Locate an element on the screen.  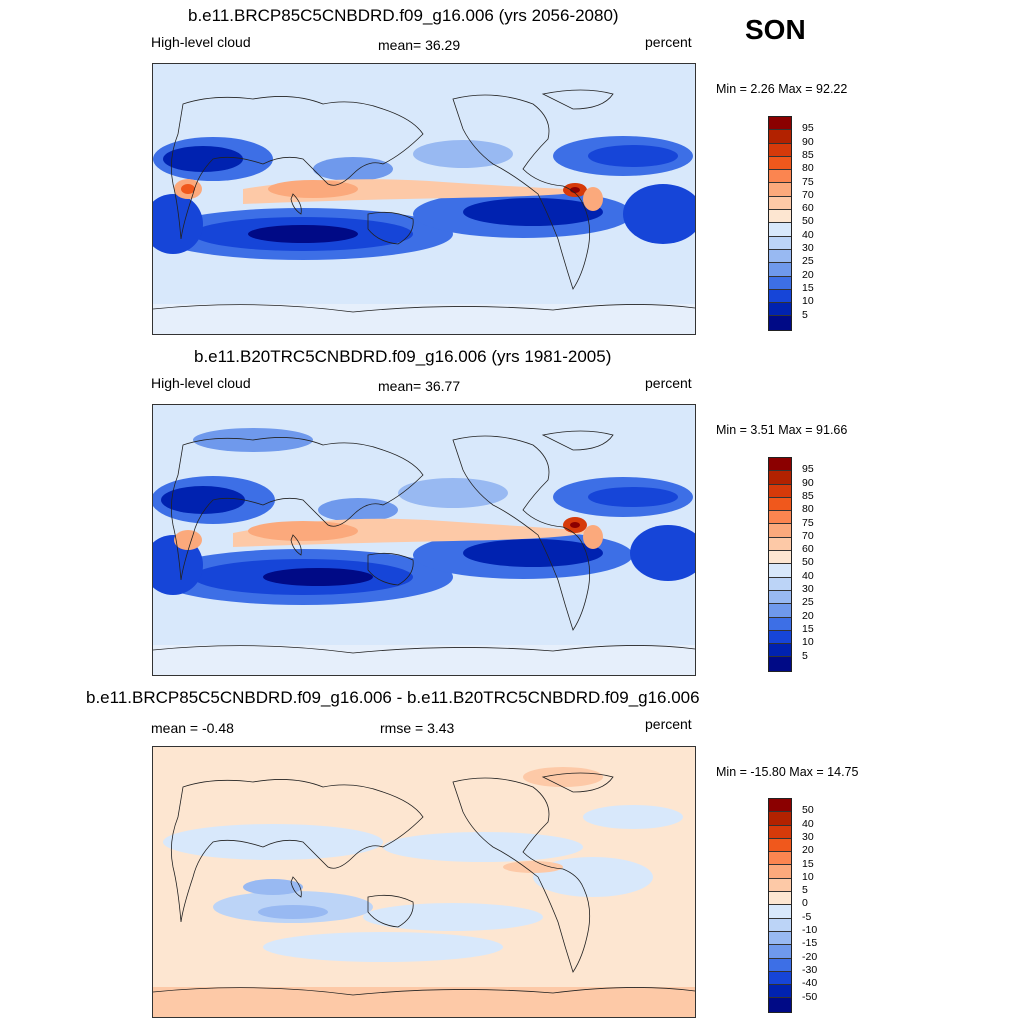
colorbar-tick-label: 15 is located at coordinates (808, 628).